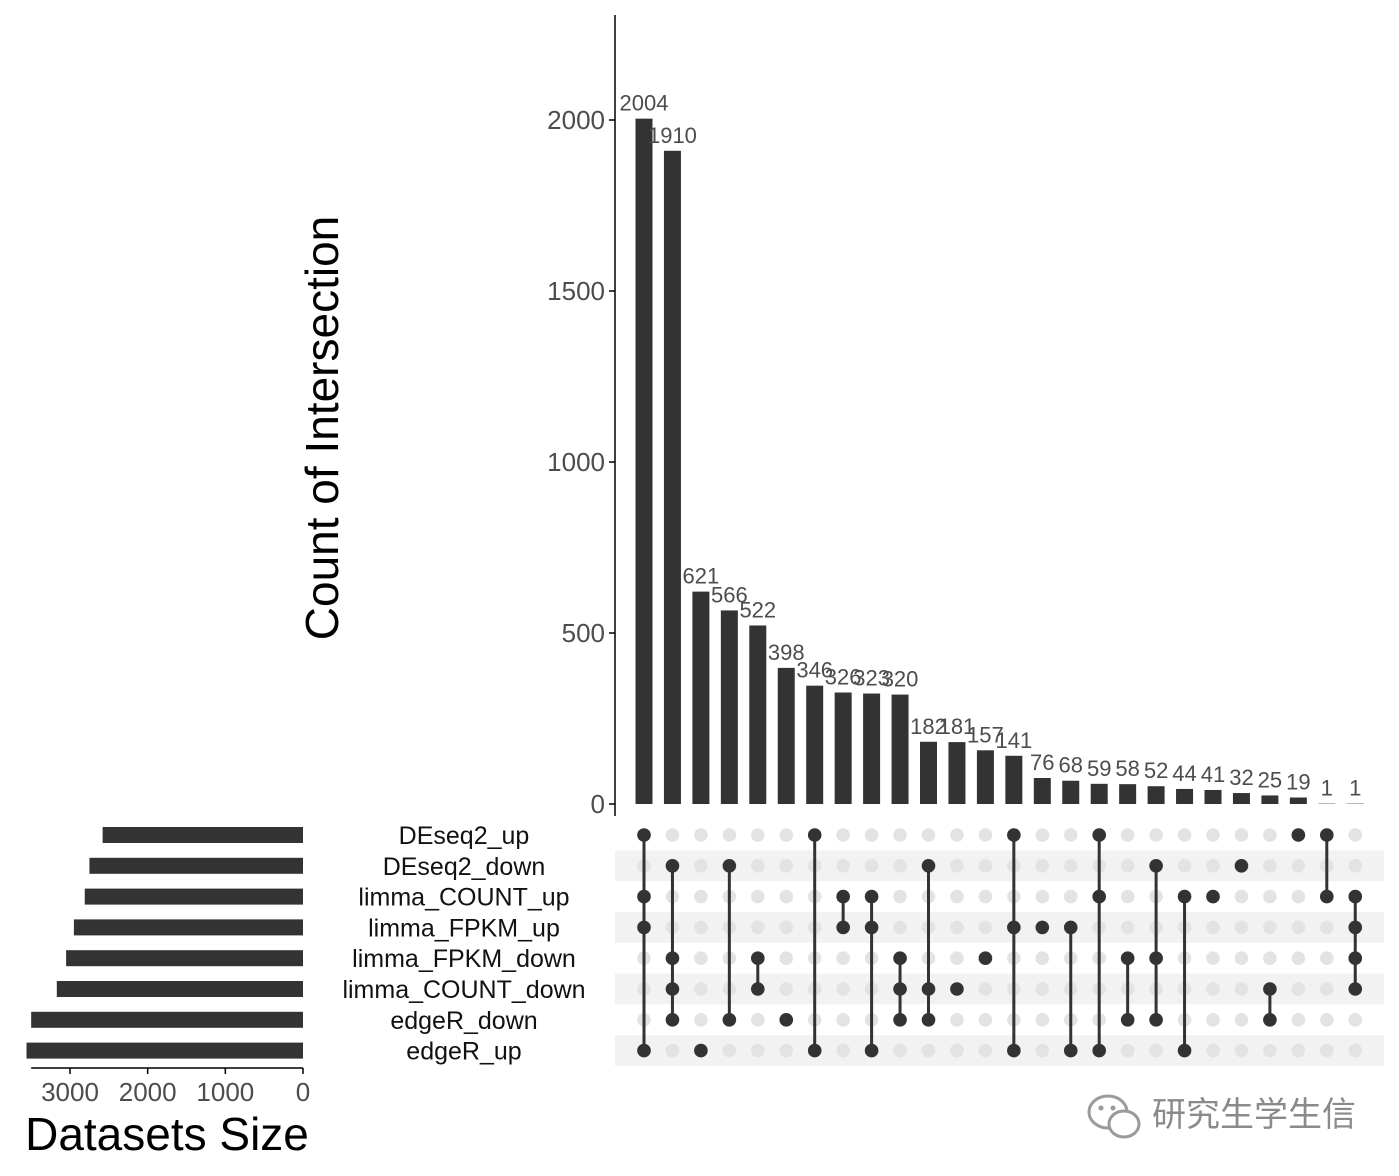 This screenshot has height=1176, width=1399. Describe the element at coordinates (1355, 788) in the screenshot. I see `bar-value-label: 1` at that location.